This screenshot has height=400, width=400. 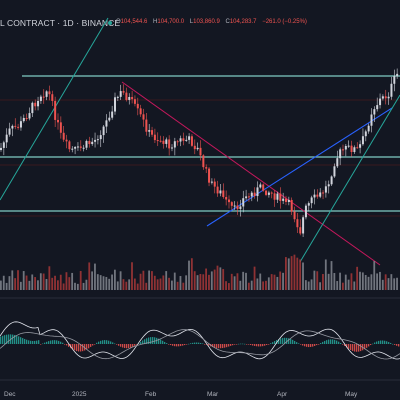 I want to click on ohlc-change-value: −261.0 (−0.25%), so click(x=284, y=22).